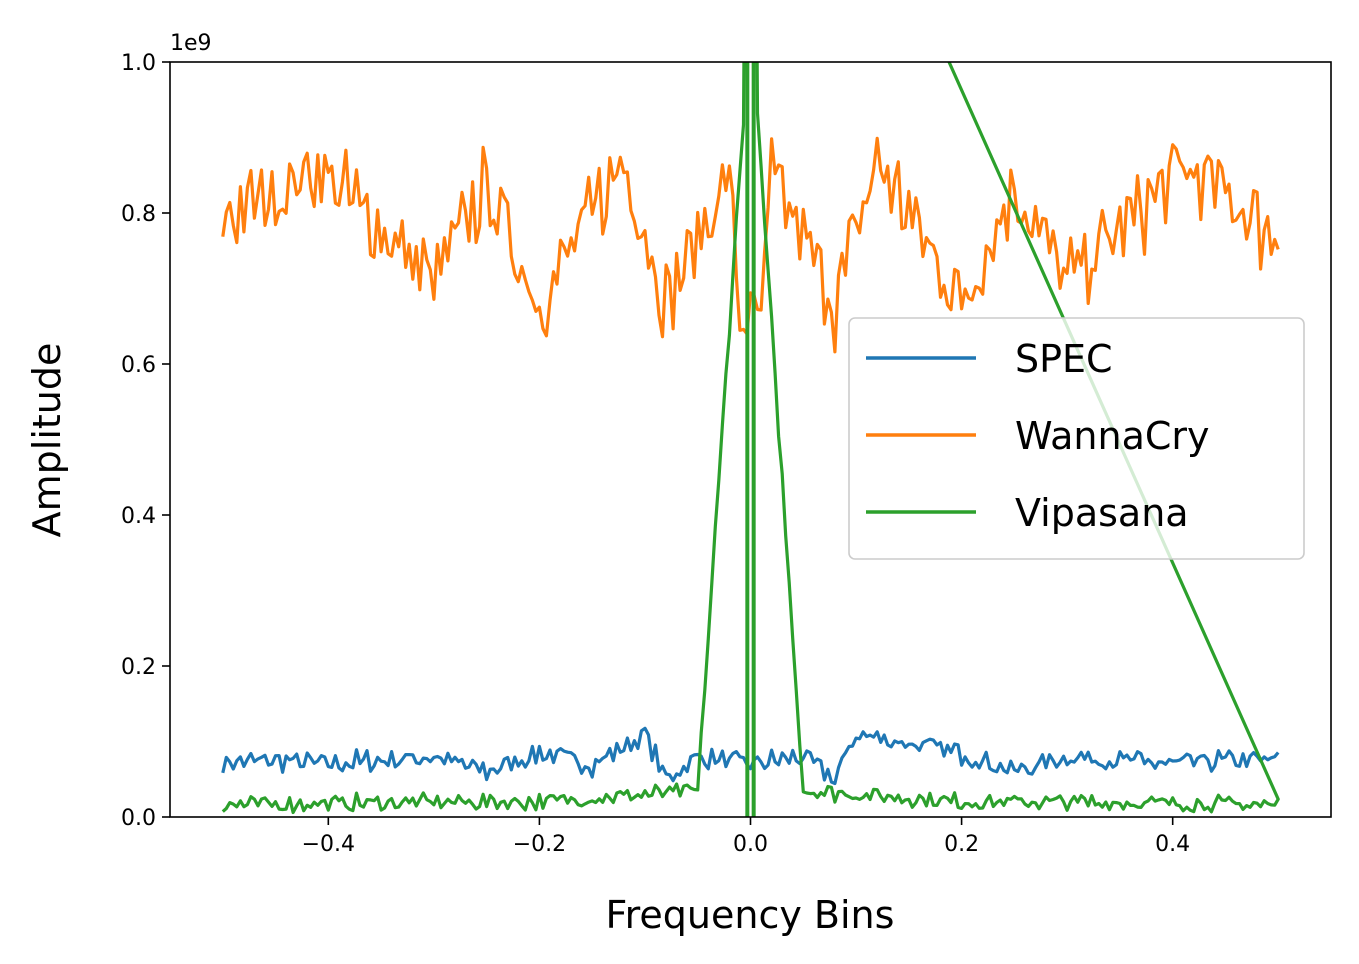 The width and height of the screenshot is (1359, 964). Describe the element at coordinates (750, 844) in the screenshot. I see `x-tick-label: 0.0` at that location.